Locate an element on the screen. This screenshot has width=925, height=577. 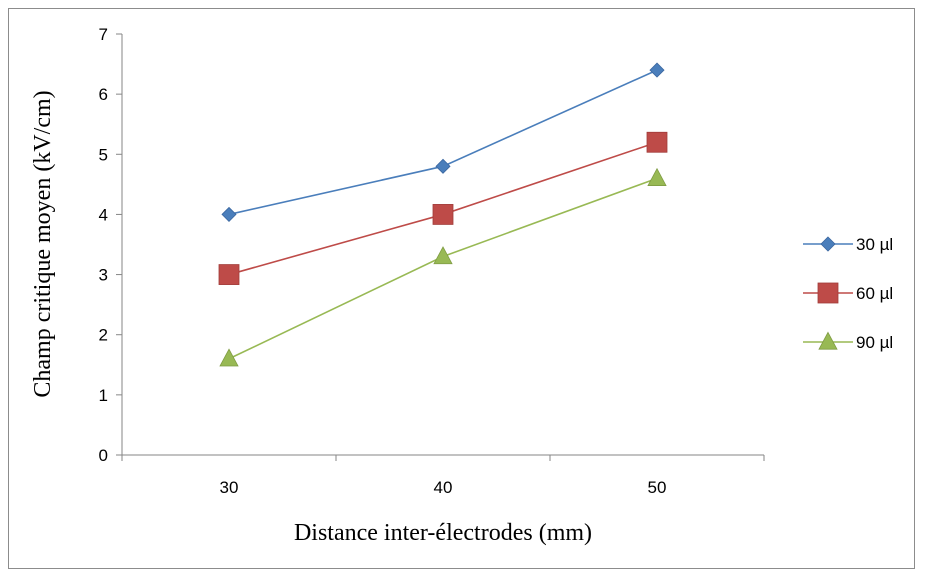
y-tick-label: 1 is located at coordinates (103, 395).